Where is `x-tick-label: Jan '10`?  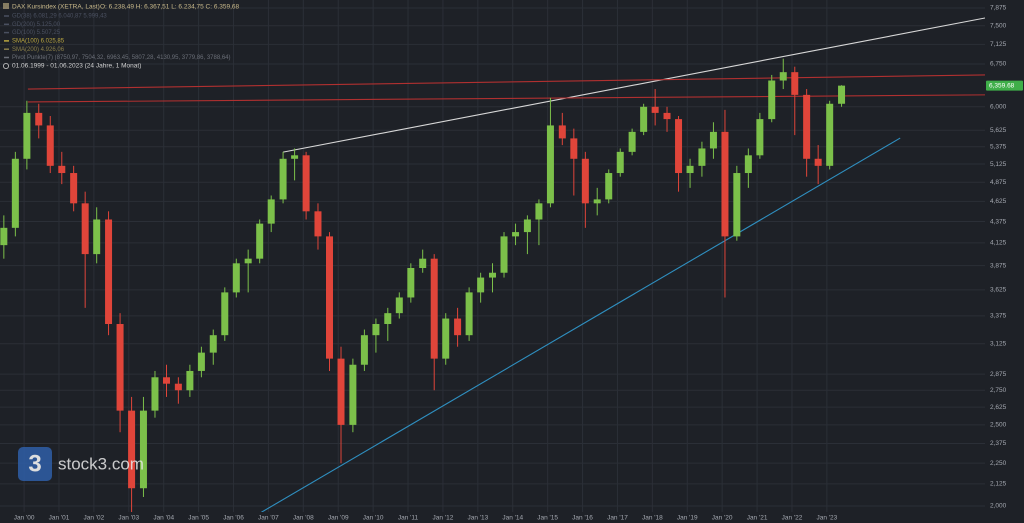 x-tick-label: Jan '10 is located at coordinates (373, 518).